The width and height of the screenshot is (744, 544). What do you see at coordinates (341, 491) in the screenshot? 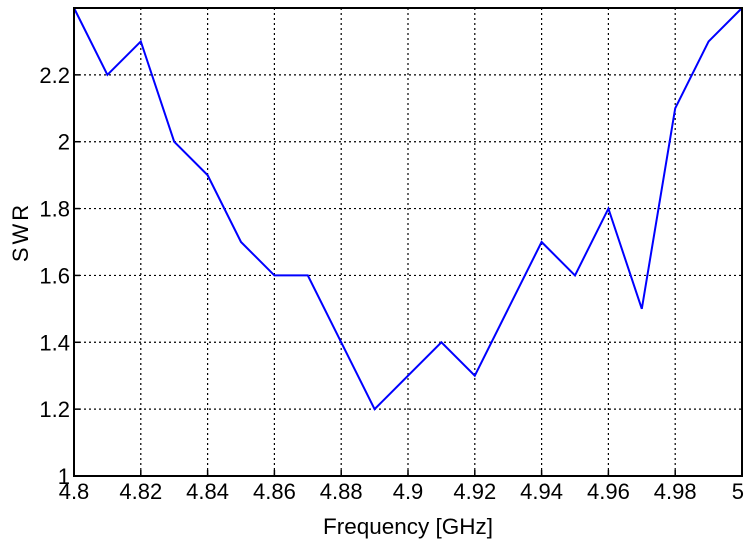
I see `x-tick-label: 4.88` at bounding box center [341, 491].